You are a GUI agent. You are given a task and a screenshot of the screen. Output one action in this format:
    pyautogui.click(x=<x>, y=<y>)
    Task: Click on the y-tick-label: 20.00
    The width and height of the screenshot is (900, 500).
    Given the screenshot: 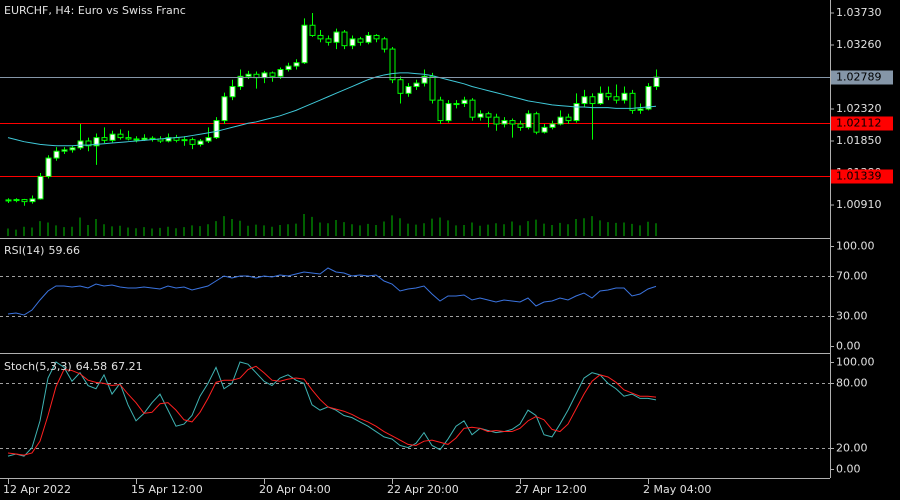 What is the action you would take?
    pyautogui.click(x=852, y=448)
    